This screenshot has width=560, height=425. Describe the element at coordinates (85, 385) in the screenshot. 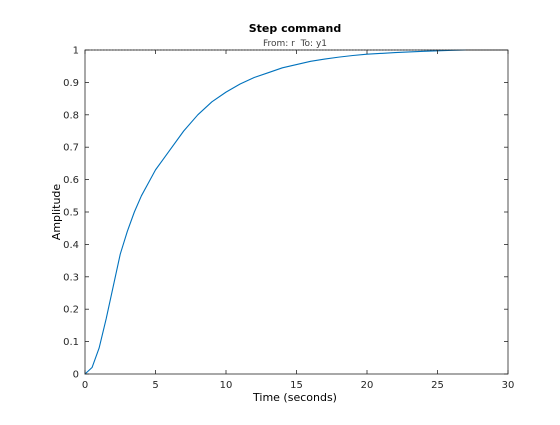

I see `x-tick-label: 0` at that location.